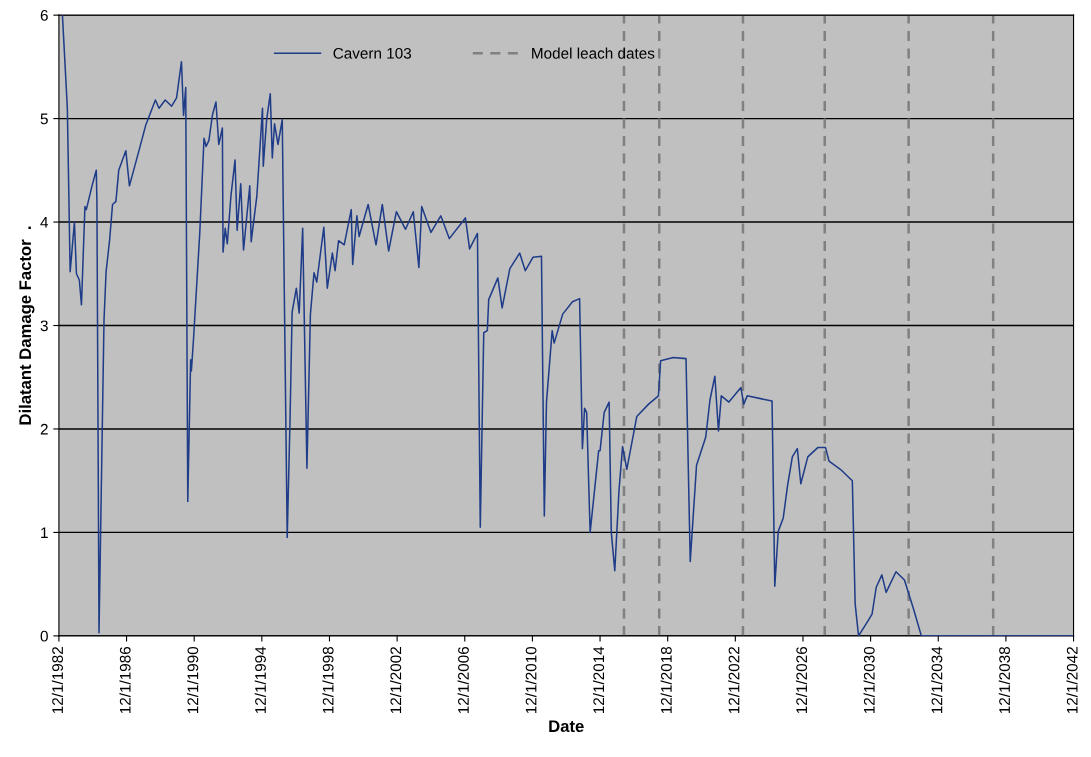 The width and height of the screenshot is (1091, 757). What do you see at coordinates (44, 532) in the screenshot?
I see `y-tick-label: 1` at bounding box center [44, 532].